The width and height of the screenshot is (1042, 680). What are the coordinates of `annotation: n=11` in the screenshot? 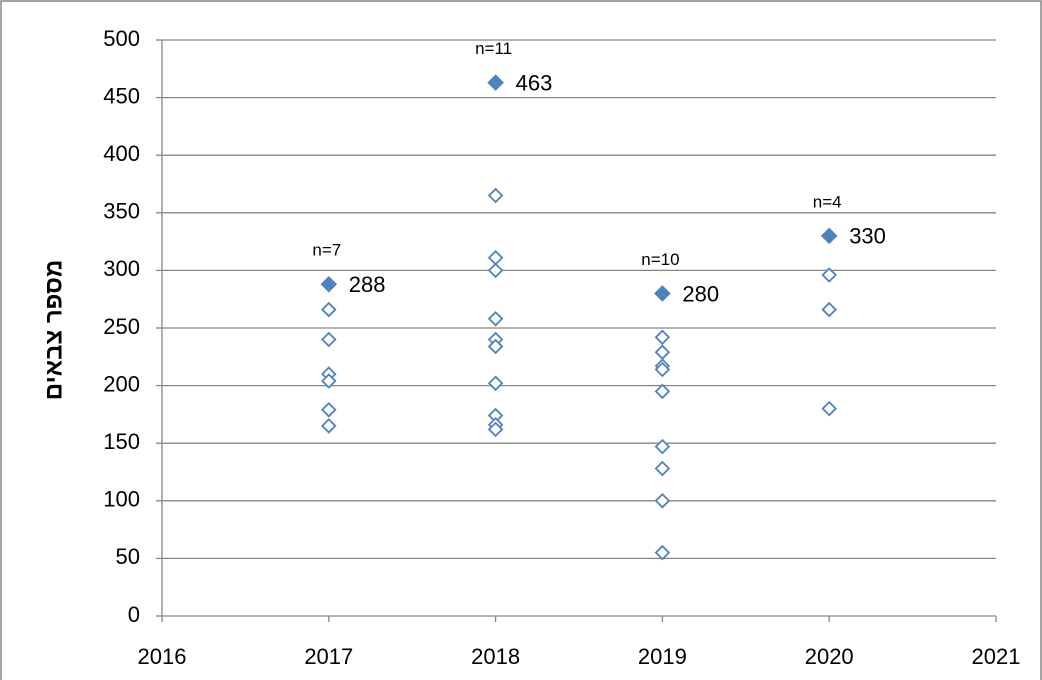 It's located at (493, 48).